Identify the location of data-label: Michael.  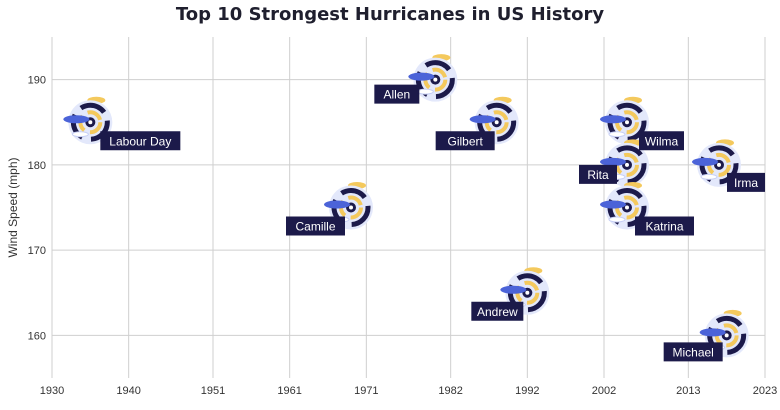
(693, 352).